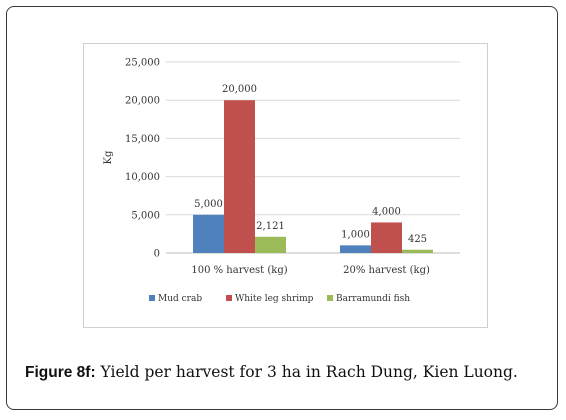 This screenshot has width=566, height=420. What do you see at coordinates (142, 63) in the screenshot?
I see `y-tick-label: 25,000` at bounding box center [142, 63].